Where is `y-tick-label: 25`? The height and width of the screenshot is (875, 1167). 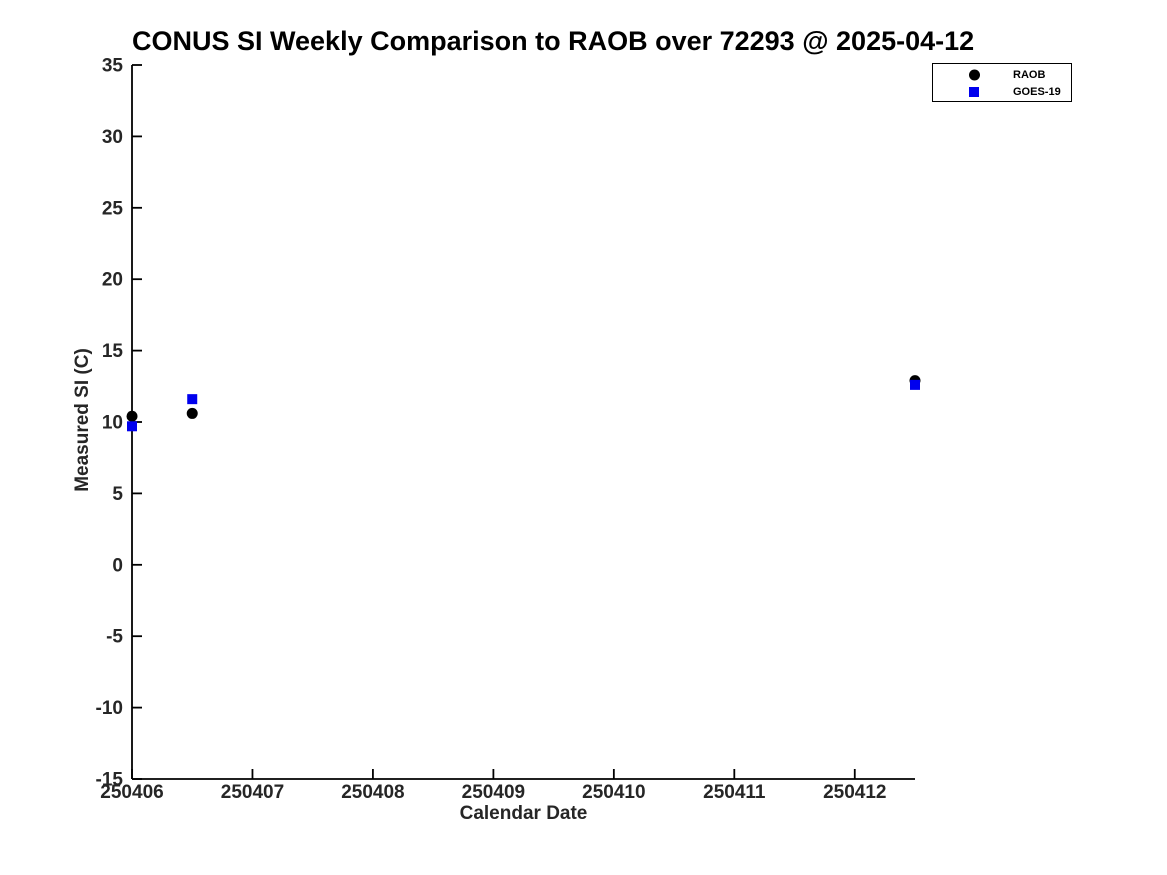
y-tick-label: 25 is located at coordinates (113, 208).